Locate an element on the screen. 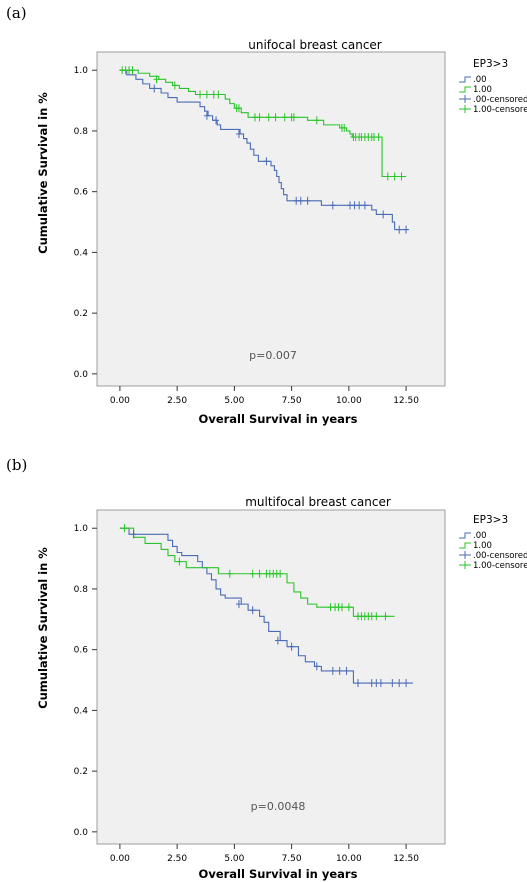  panel-a-legend-title: EP3>3 is located at coordinates (490, 64).